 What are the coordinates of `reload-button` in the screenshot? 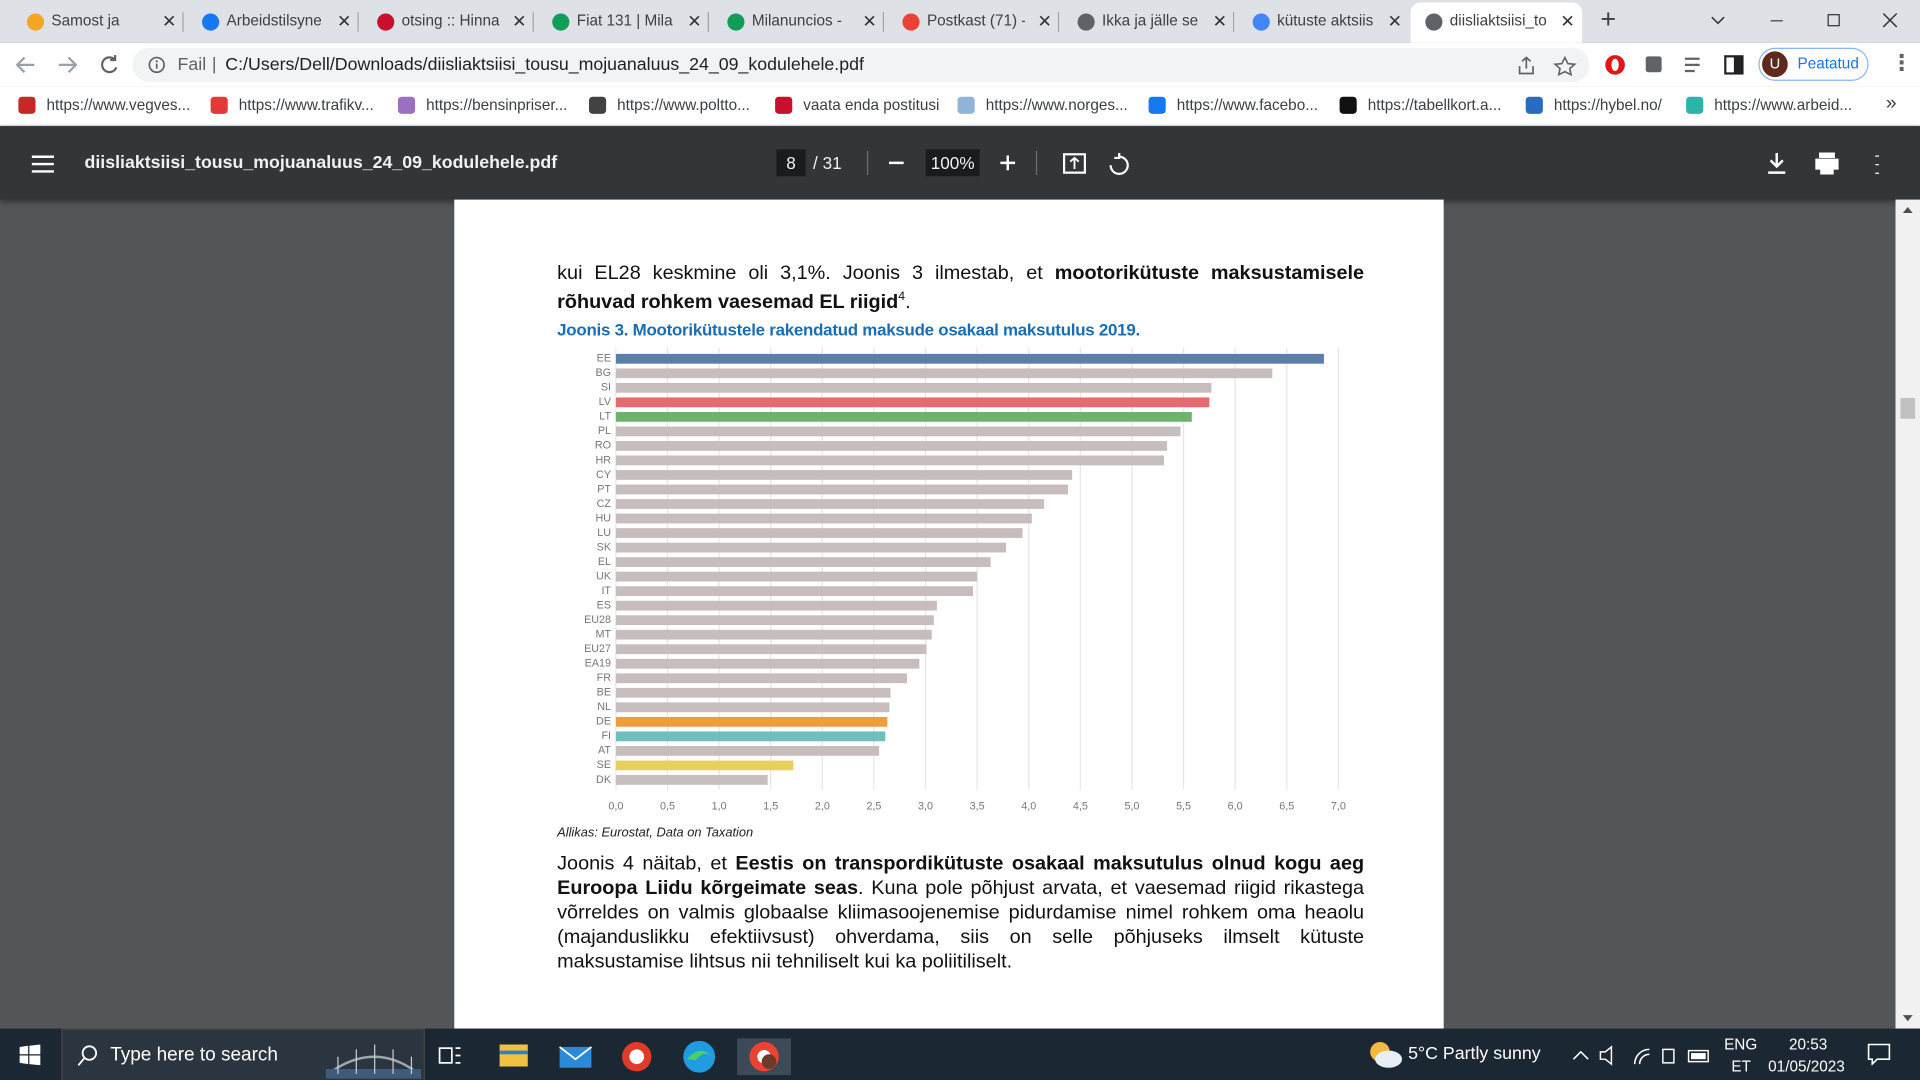 It's located at (109, 64).